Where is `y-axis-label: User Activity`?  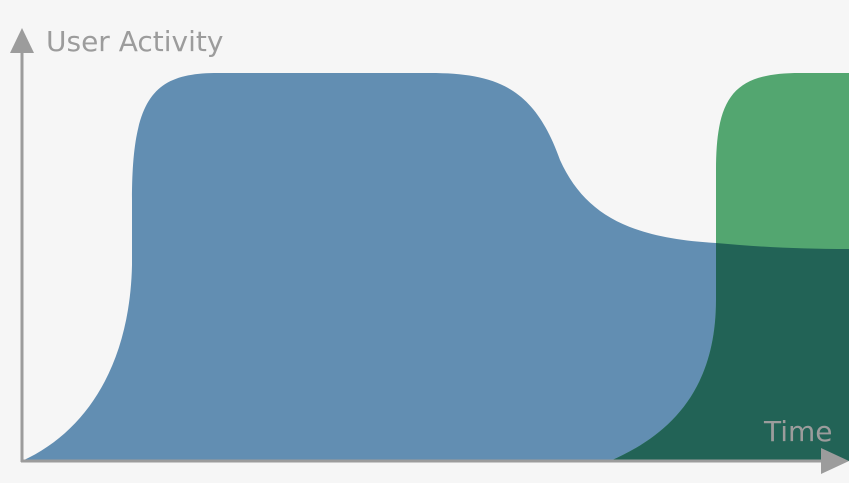
y-axis-label: User Activity is located at coordinates (134, 41).